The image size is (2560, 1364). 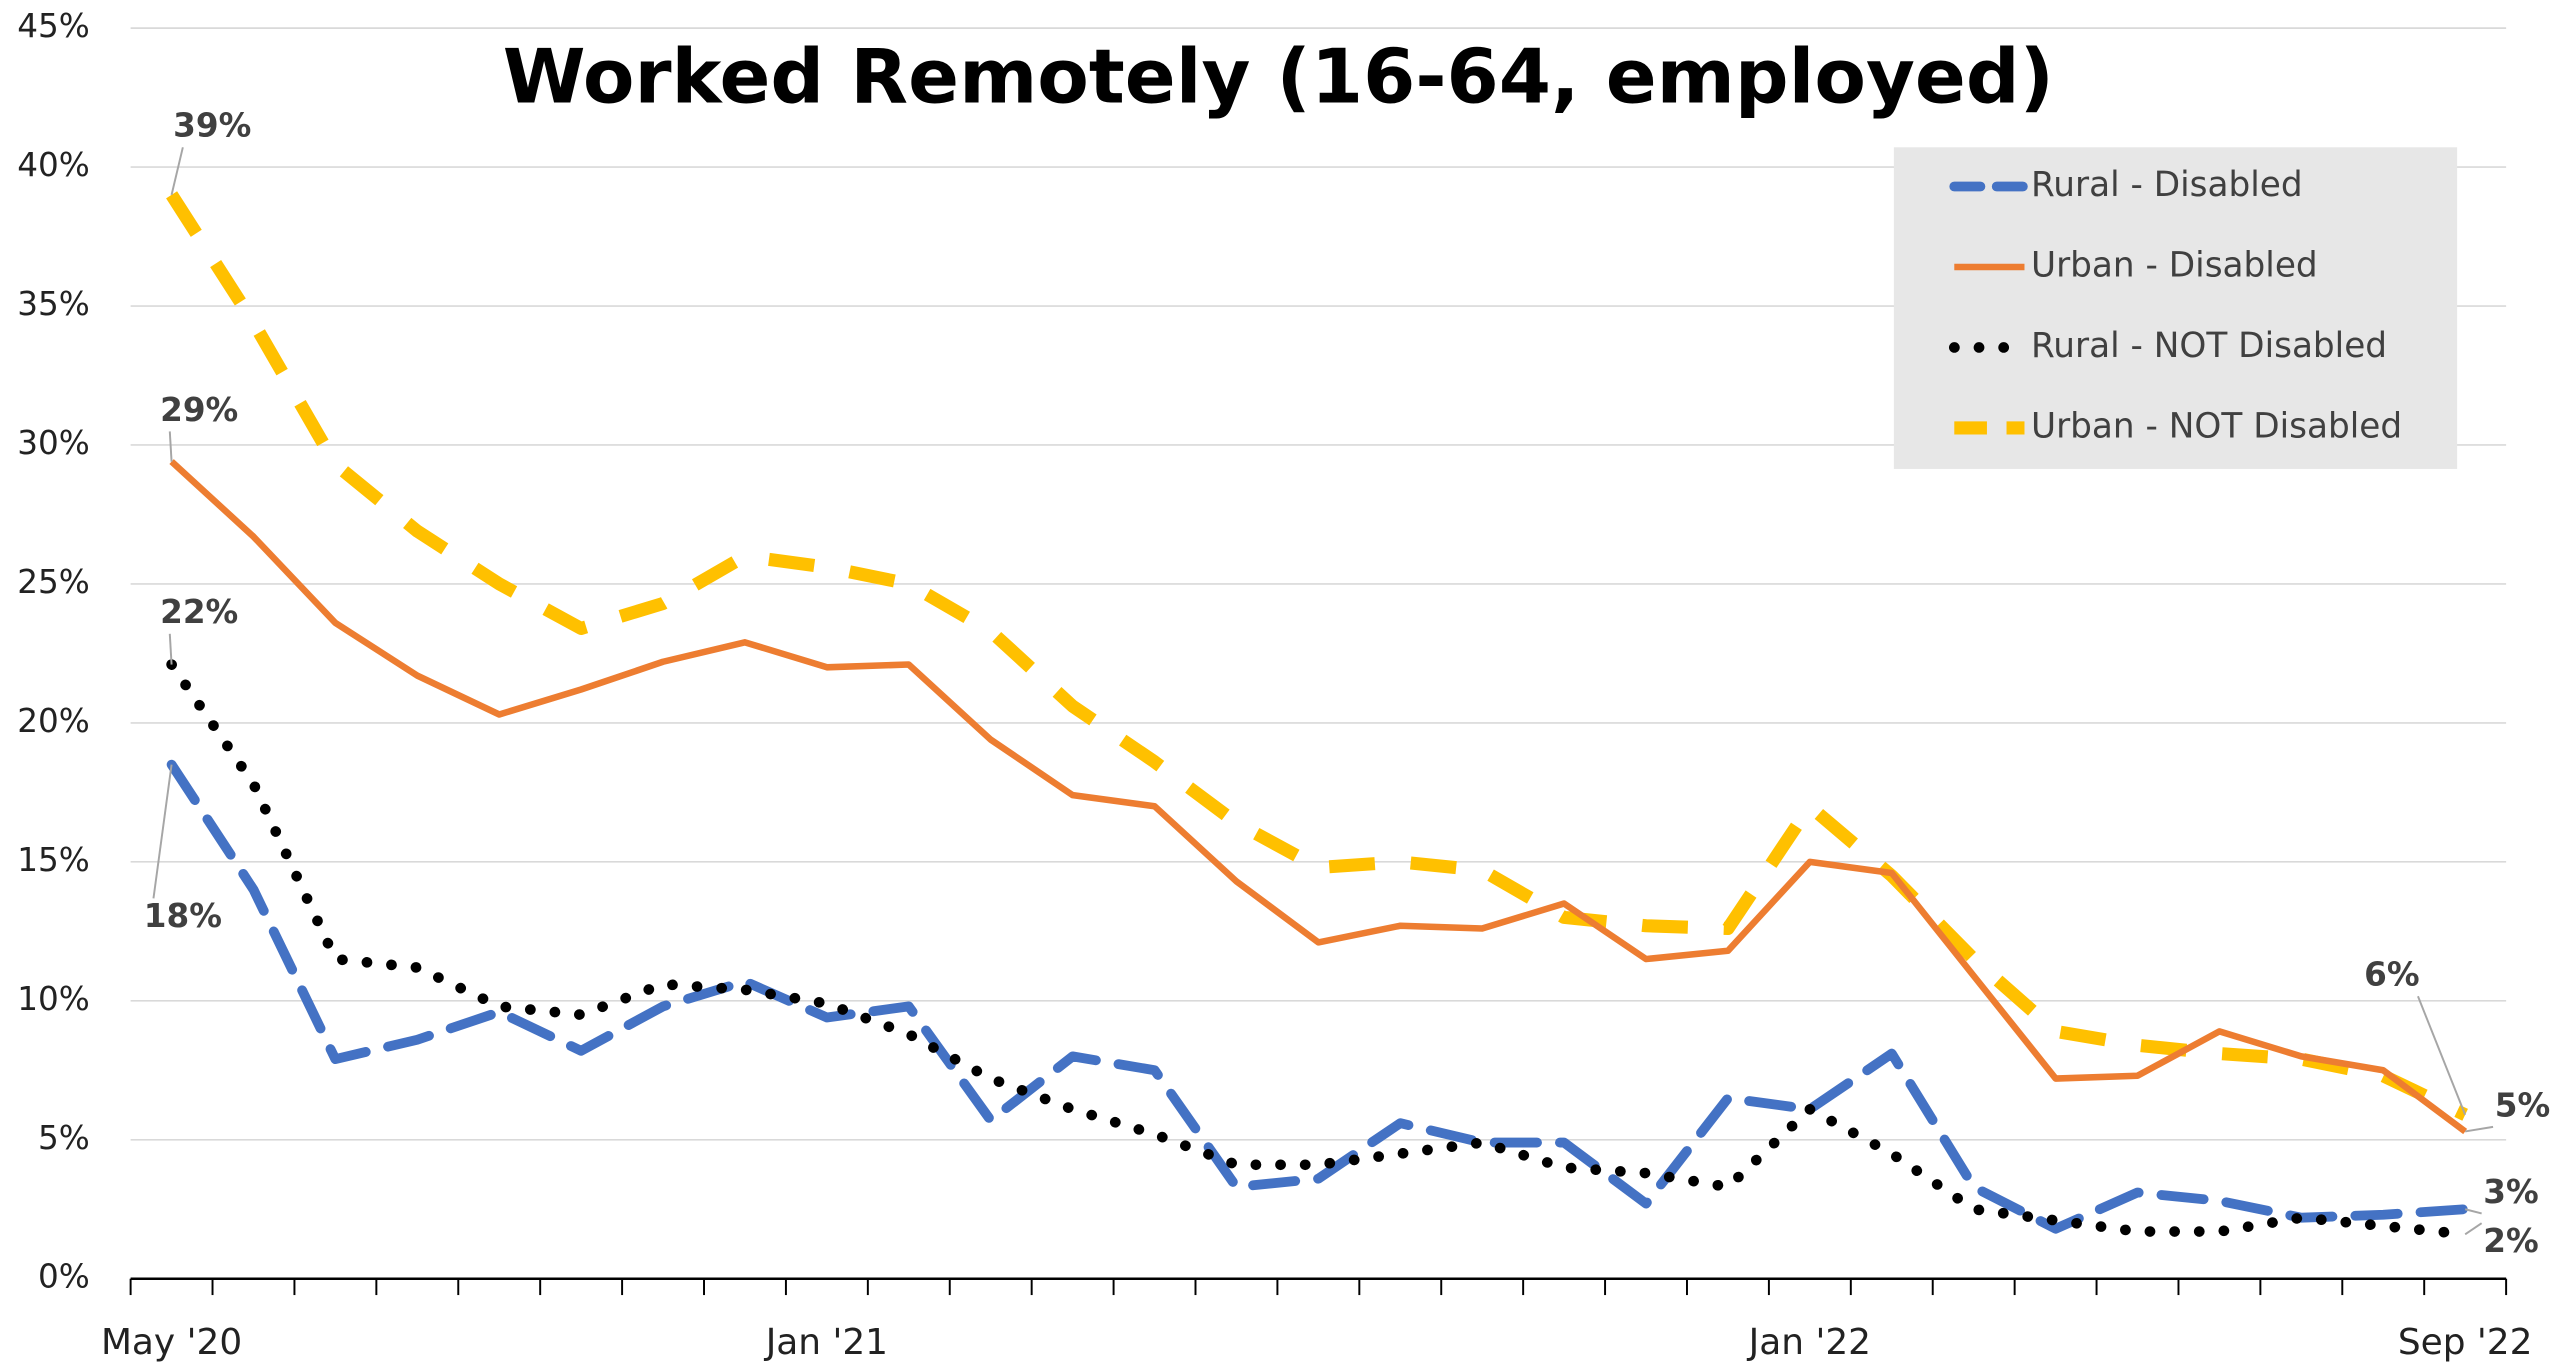 I want to click on data-label: 39%, so click(x=212, y=126).